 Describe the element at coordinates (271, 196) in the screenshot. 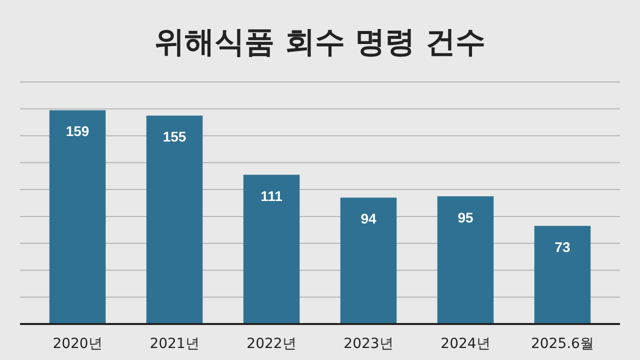

I see `data-label: 111` at that location.